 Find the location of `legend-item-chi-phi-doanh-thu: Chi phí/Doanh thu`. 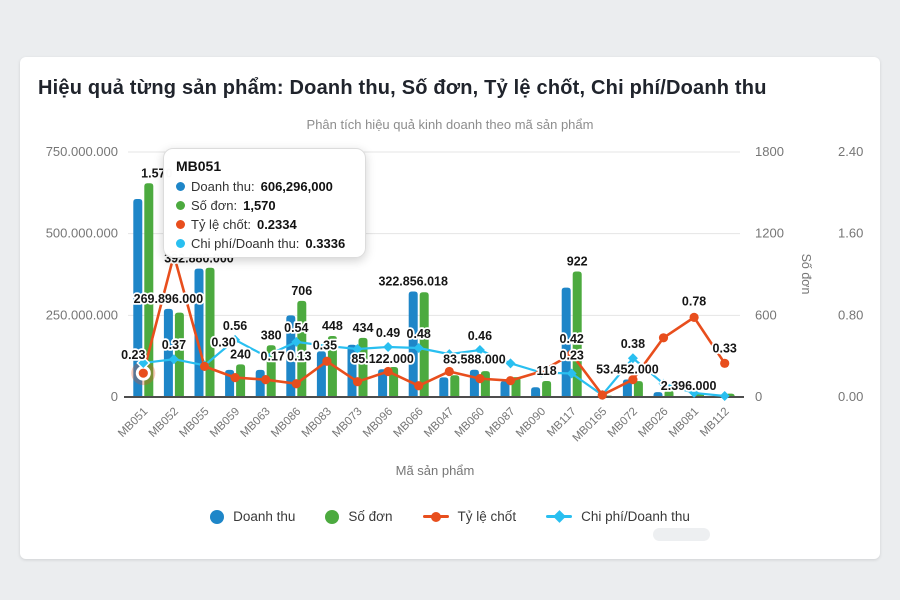

legend-item-chi-phi-doanh-thu: Chi phí/Doanh thu is located at coordinates (618, 516).